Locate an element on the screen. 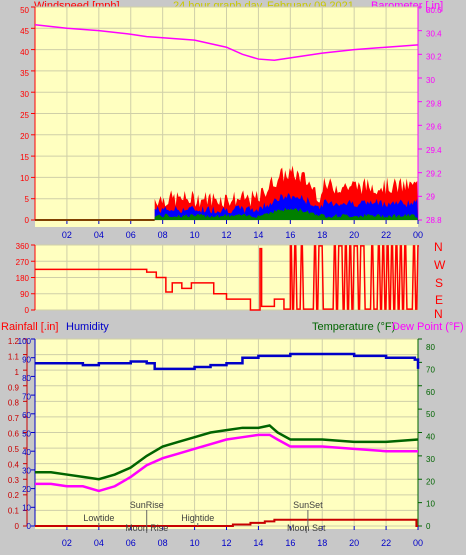  temp-x-tick-label: 22 is located at coordinates (386, 543).